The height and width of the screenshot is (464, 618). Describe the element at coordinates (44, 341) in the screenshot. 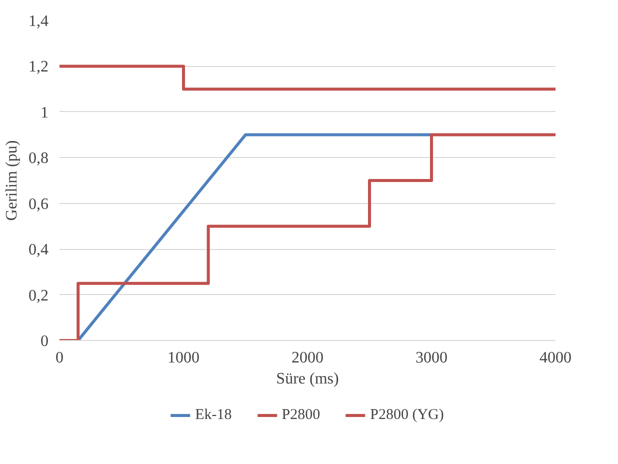

I see `y-tick-label: 0` at that location.